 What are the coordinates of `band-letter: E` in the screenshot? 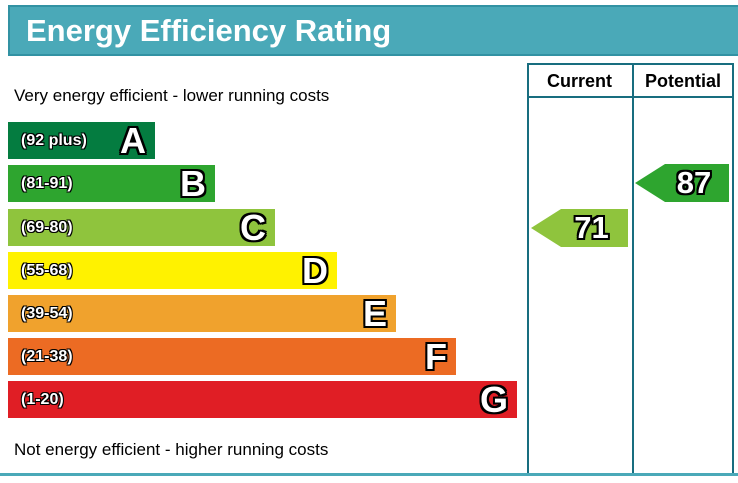 It's located at (374, 313).